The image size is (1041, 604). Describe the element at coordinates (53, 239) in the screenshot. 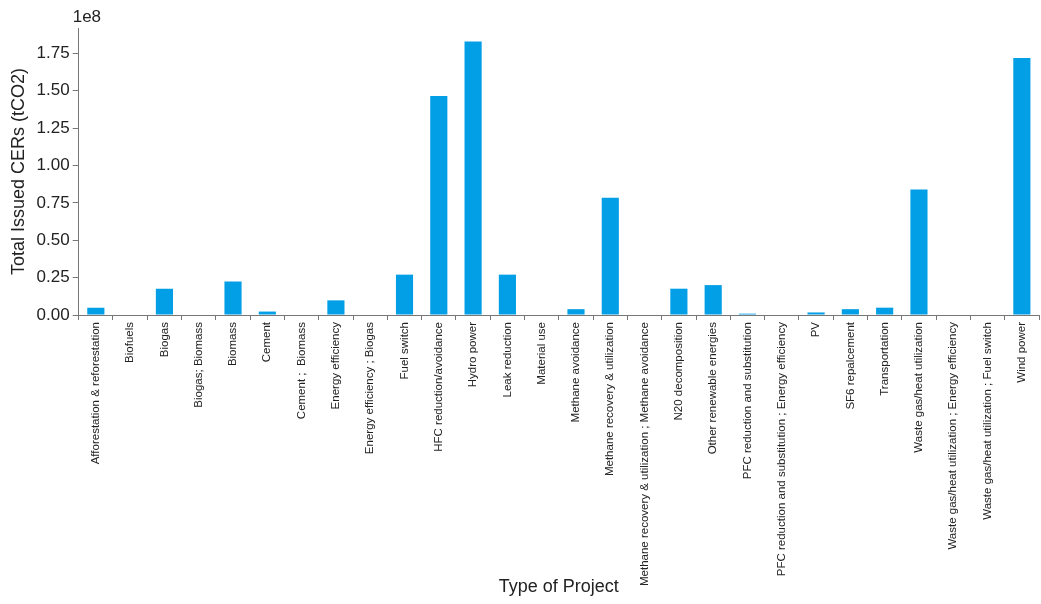

I see `y-tick-label: 0.50` at that location.